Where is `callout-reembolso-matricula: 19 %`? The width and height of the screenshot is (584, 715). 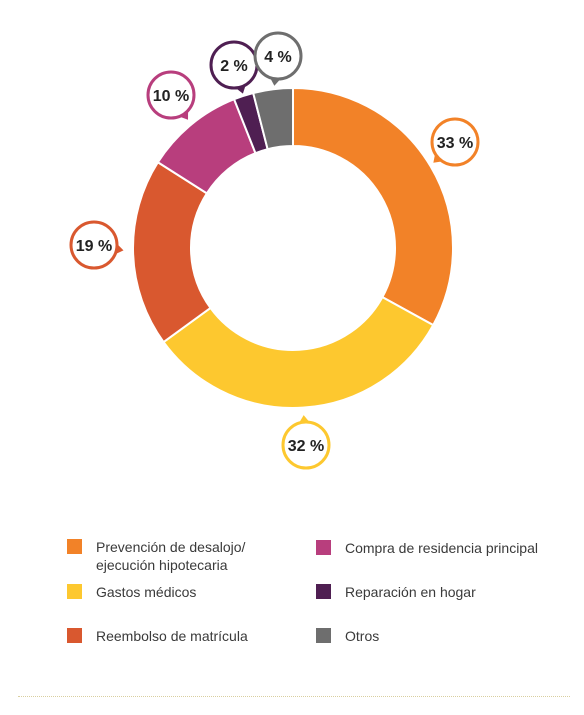
callout-reembolso-matricula: 19 % is located at coordinates (96, 245).